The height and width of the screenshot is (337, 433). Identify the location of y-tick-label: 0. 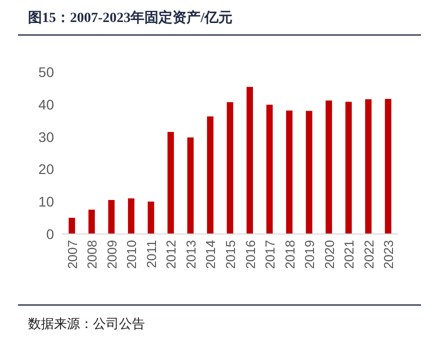
(50, 234).